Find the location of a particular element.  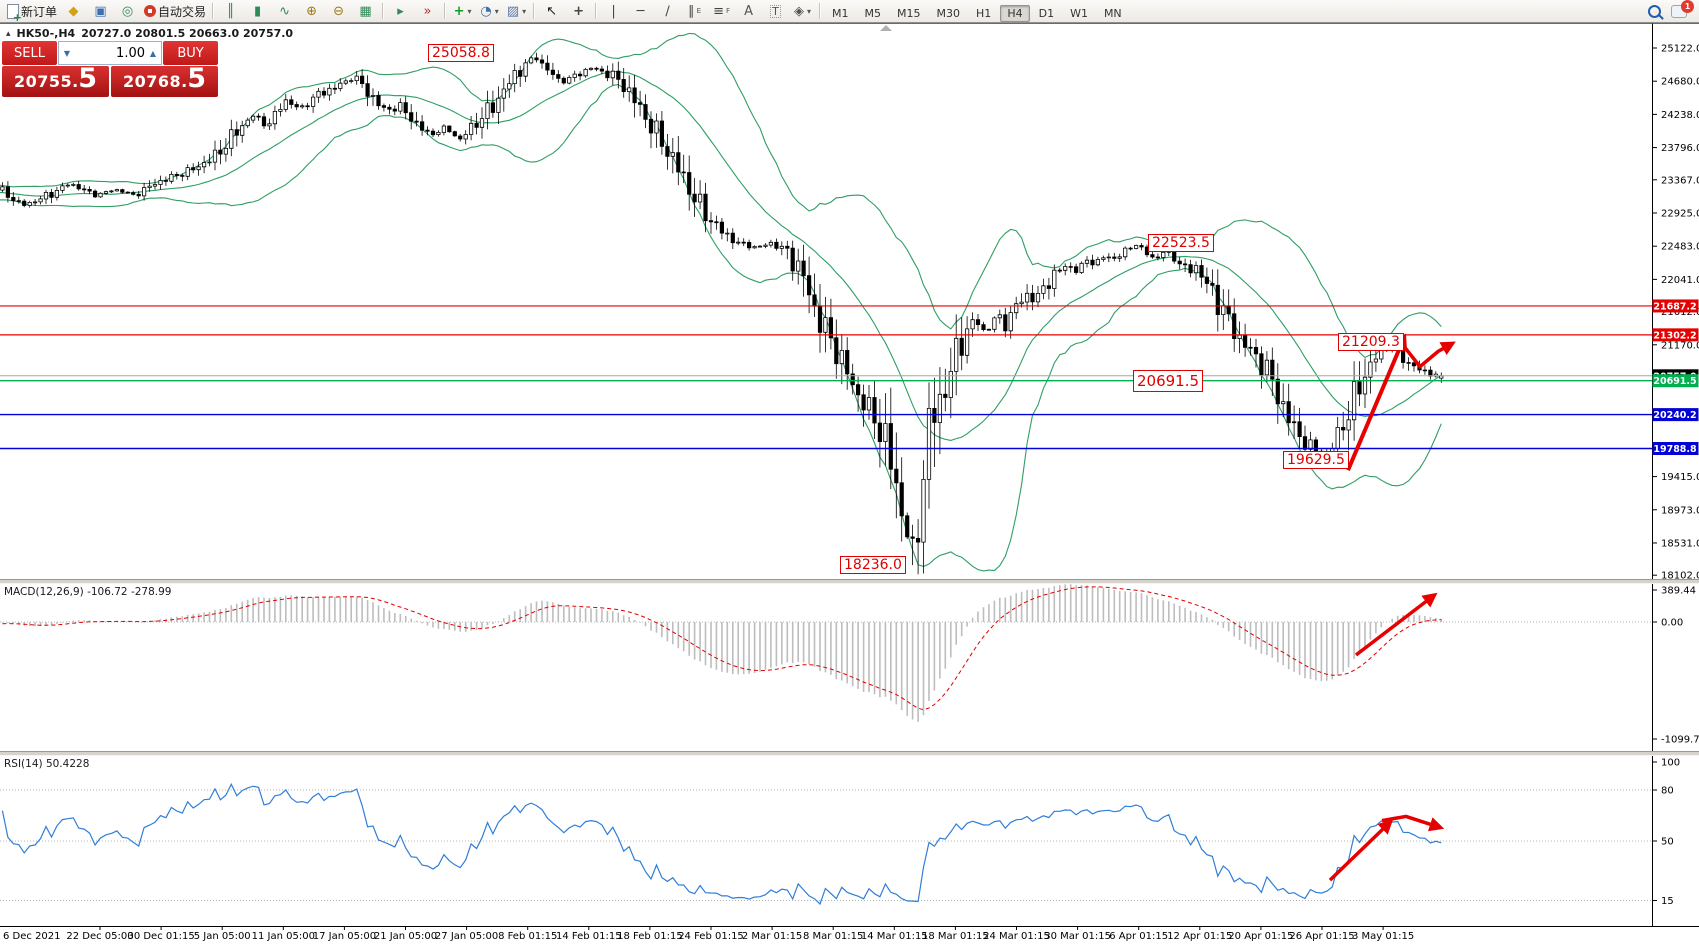

candlestick-chart-button: ▮ is located at coordinates (257, 11).